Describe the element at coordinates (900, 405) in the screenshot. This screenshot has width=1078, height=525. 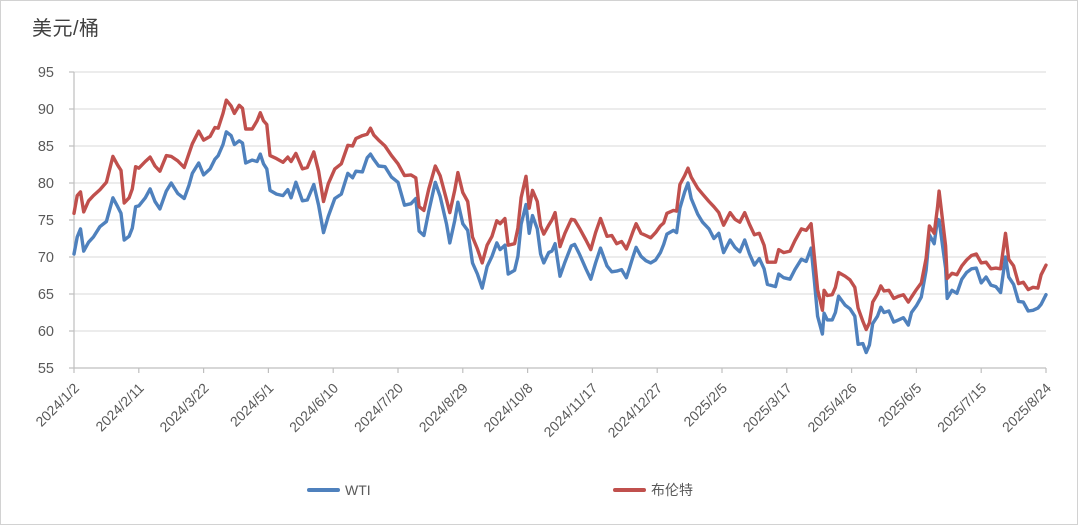
I see `x-tick-label: 2025/6/5` at that location.